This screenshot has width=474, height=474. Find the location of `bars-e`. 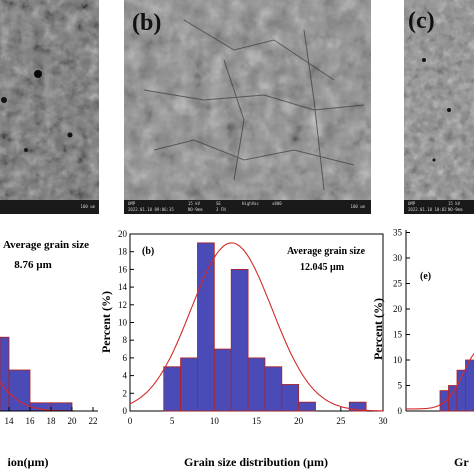

bars-e is located at coordinates (456, 385).